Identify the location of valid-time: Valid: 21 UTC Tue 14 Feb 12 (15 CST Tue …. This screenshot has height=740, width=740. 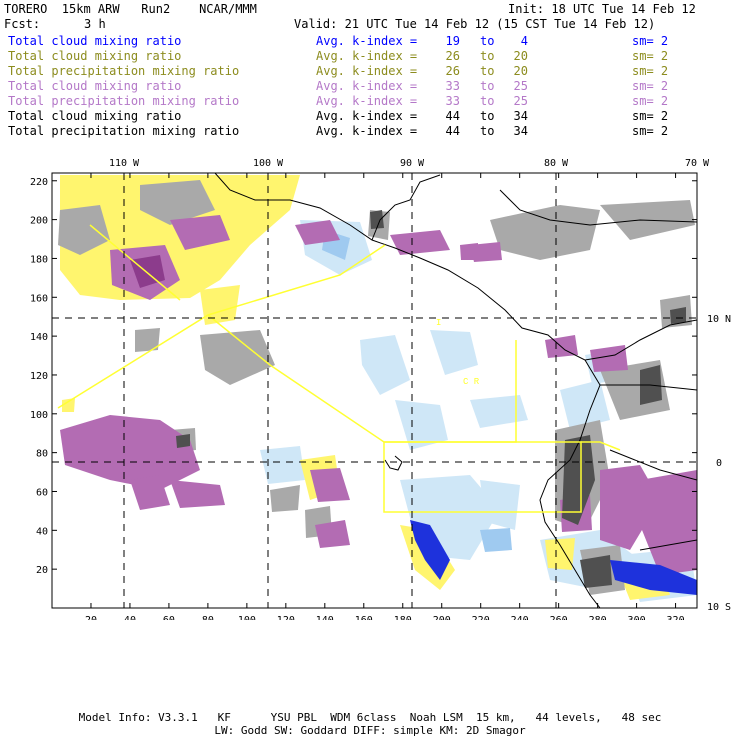
(475, 24).